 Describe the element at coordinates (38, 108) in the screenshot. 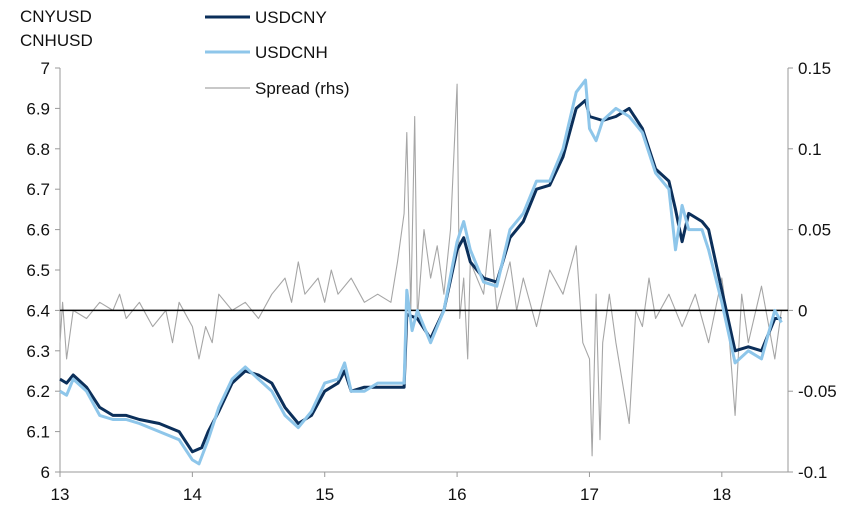

I see `y-left-tick-label: 6.9` at that location.